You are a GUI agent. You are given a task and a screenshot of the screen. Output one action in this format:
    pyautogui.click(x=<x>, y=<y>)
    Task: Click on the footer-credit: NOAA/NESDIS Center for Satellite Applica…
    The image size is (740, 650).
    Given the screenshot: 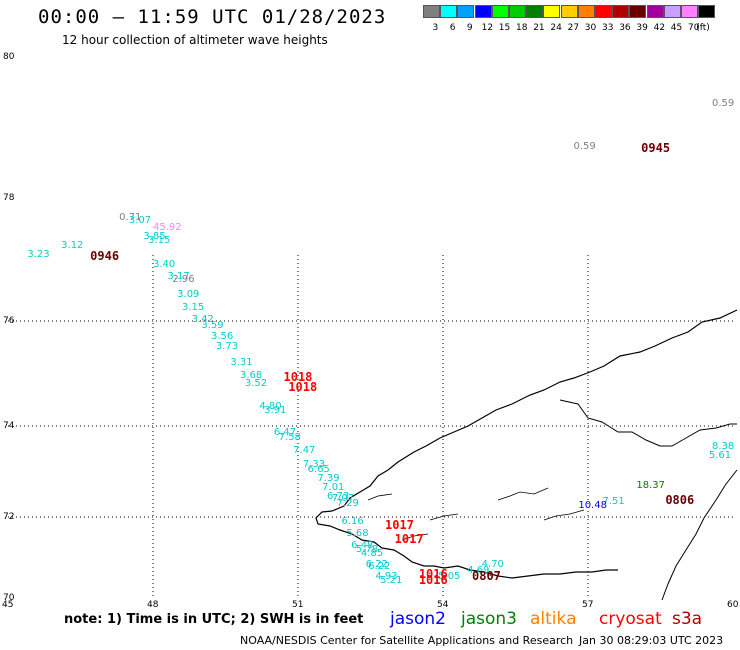 What is the action you would take?
    pyautogui.click(x=407, y=640)
    